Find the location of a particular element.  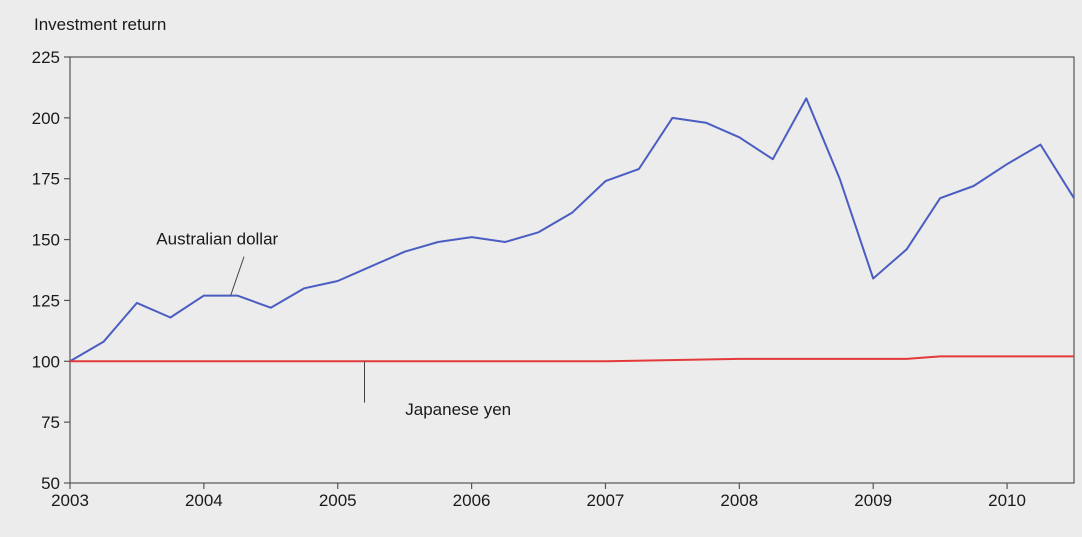

x-tick-label: 2010 is located at coordinates (1007, 500).